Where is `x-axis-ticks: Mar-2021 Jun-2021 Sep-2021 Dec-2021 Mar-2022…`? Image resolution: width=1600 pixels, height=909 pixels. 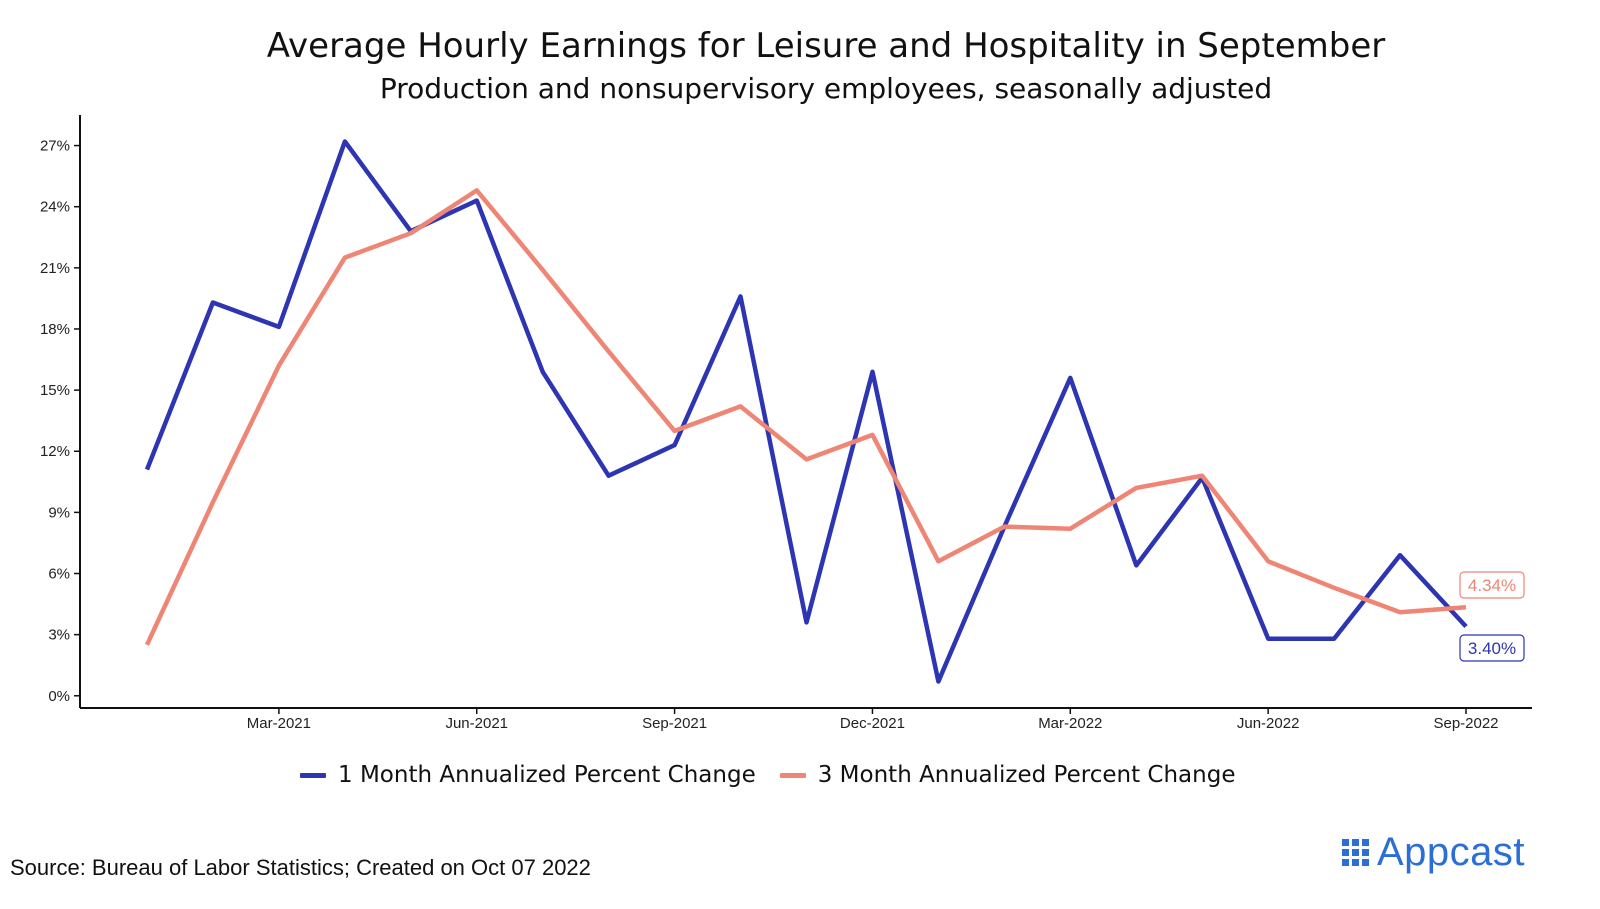
x-axis-ticks: Mar-2021 Jun-2021 Sep-2021 Dec-2021 Mar-2022… is located at coordinates (873, 720).